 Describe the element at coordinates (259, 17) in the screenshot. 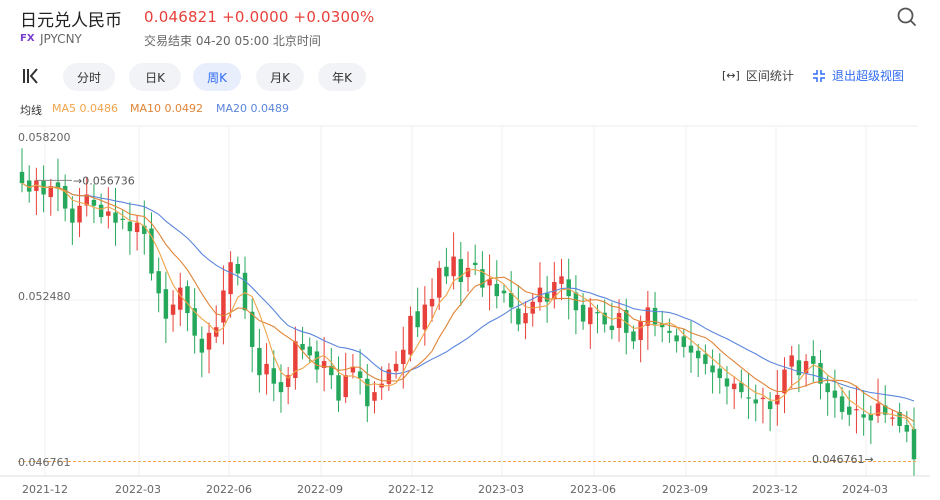

I see `price-change: 0.046821 +0.0000 +0.0300%` at that location.